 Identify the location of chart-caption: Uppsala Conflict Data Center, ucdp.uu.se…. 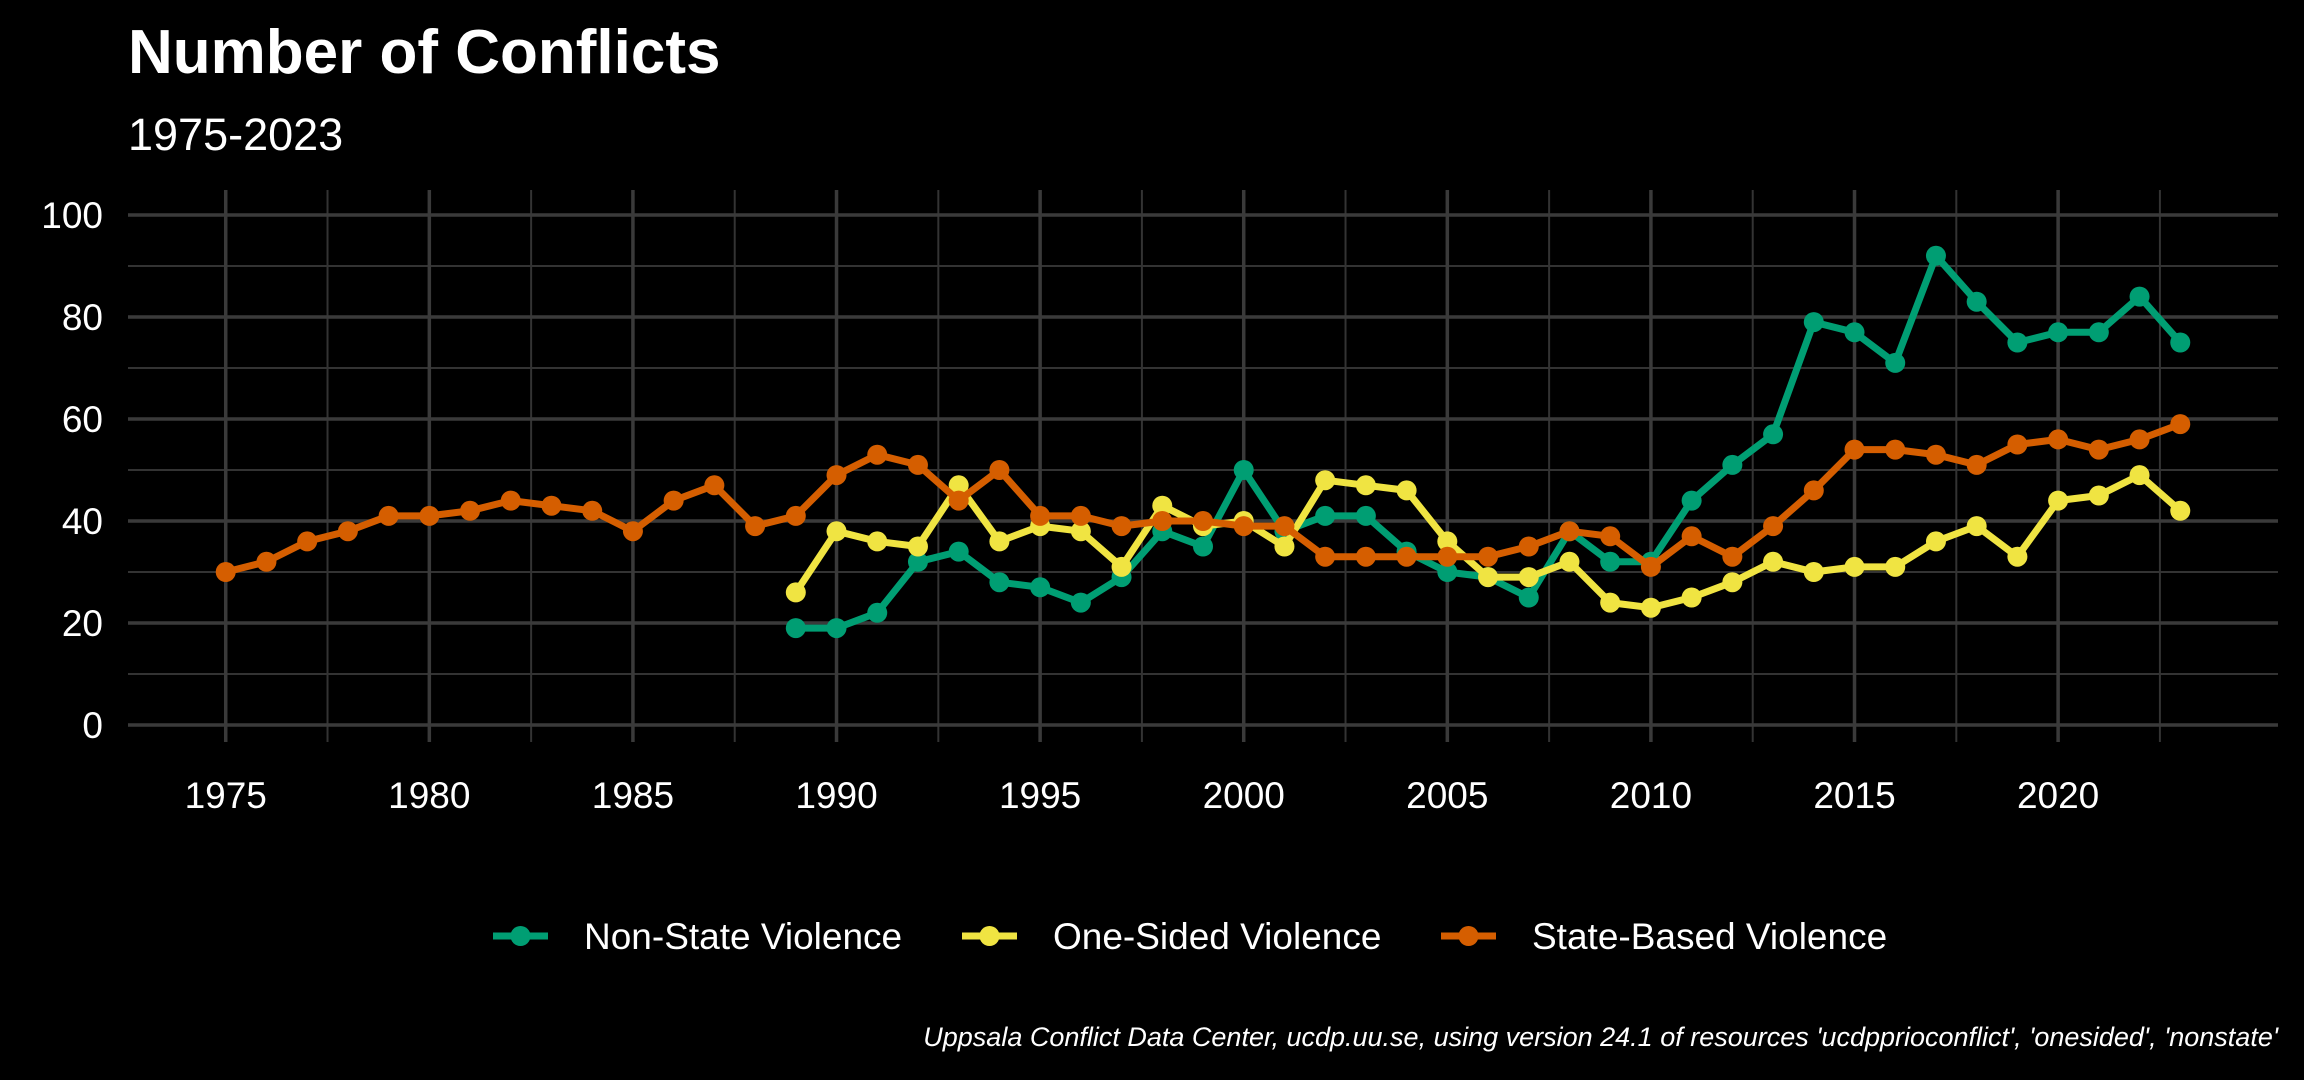
(1601, 1037).